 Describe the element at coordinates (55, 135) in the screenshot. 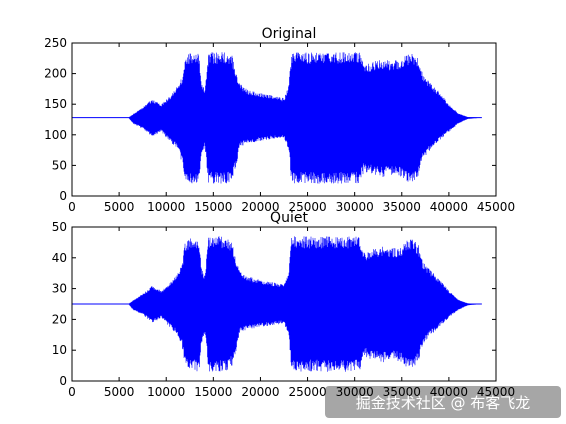

I see `y-tick-label: 100` at that location.